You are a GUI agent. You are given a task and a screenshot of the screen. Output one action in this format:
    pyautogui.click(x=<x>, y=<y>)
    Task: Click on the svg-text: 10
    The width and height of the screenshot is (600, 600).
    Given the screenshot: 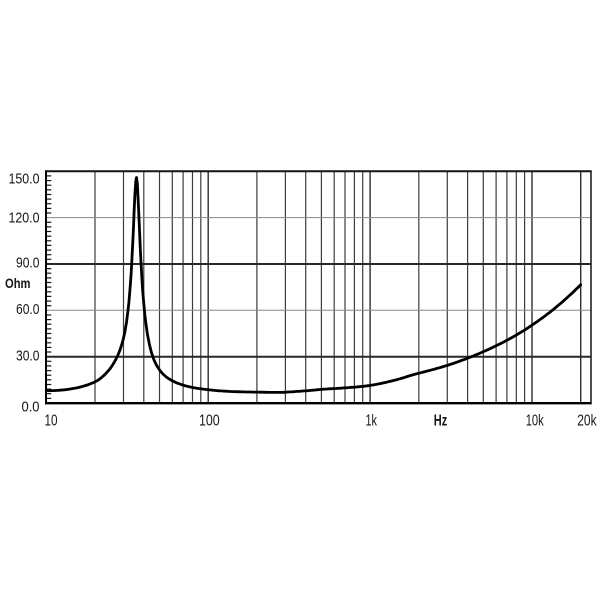 What is the action you would take?
    pyautogui.click(x=51, y=421)
    